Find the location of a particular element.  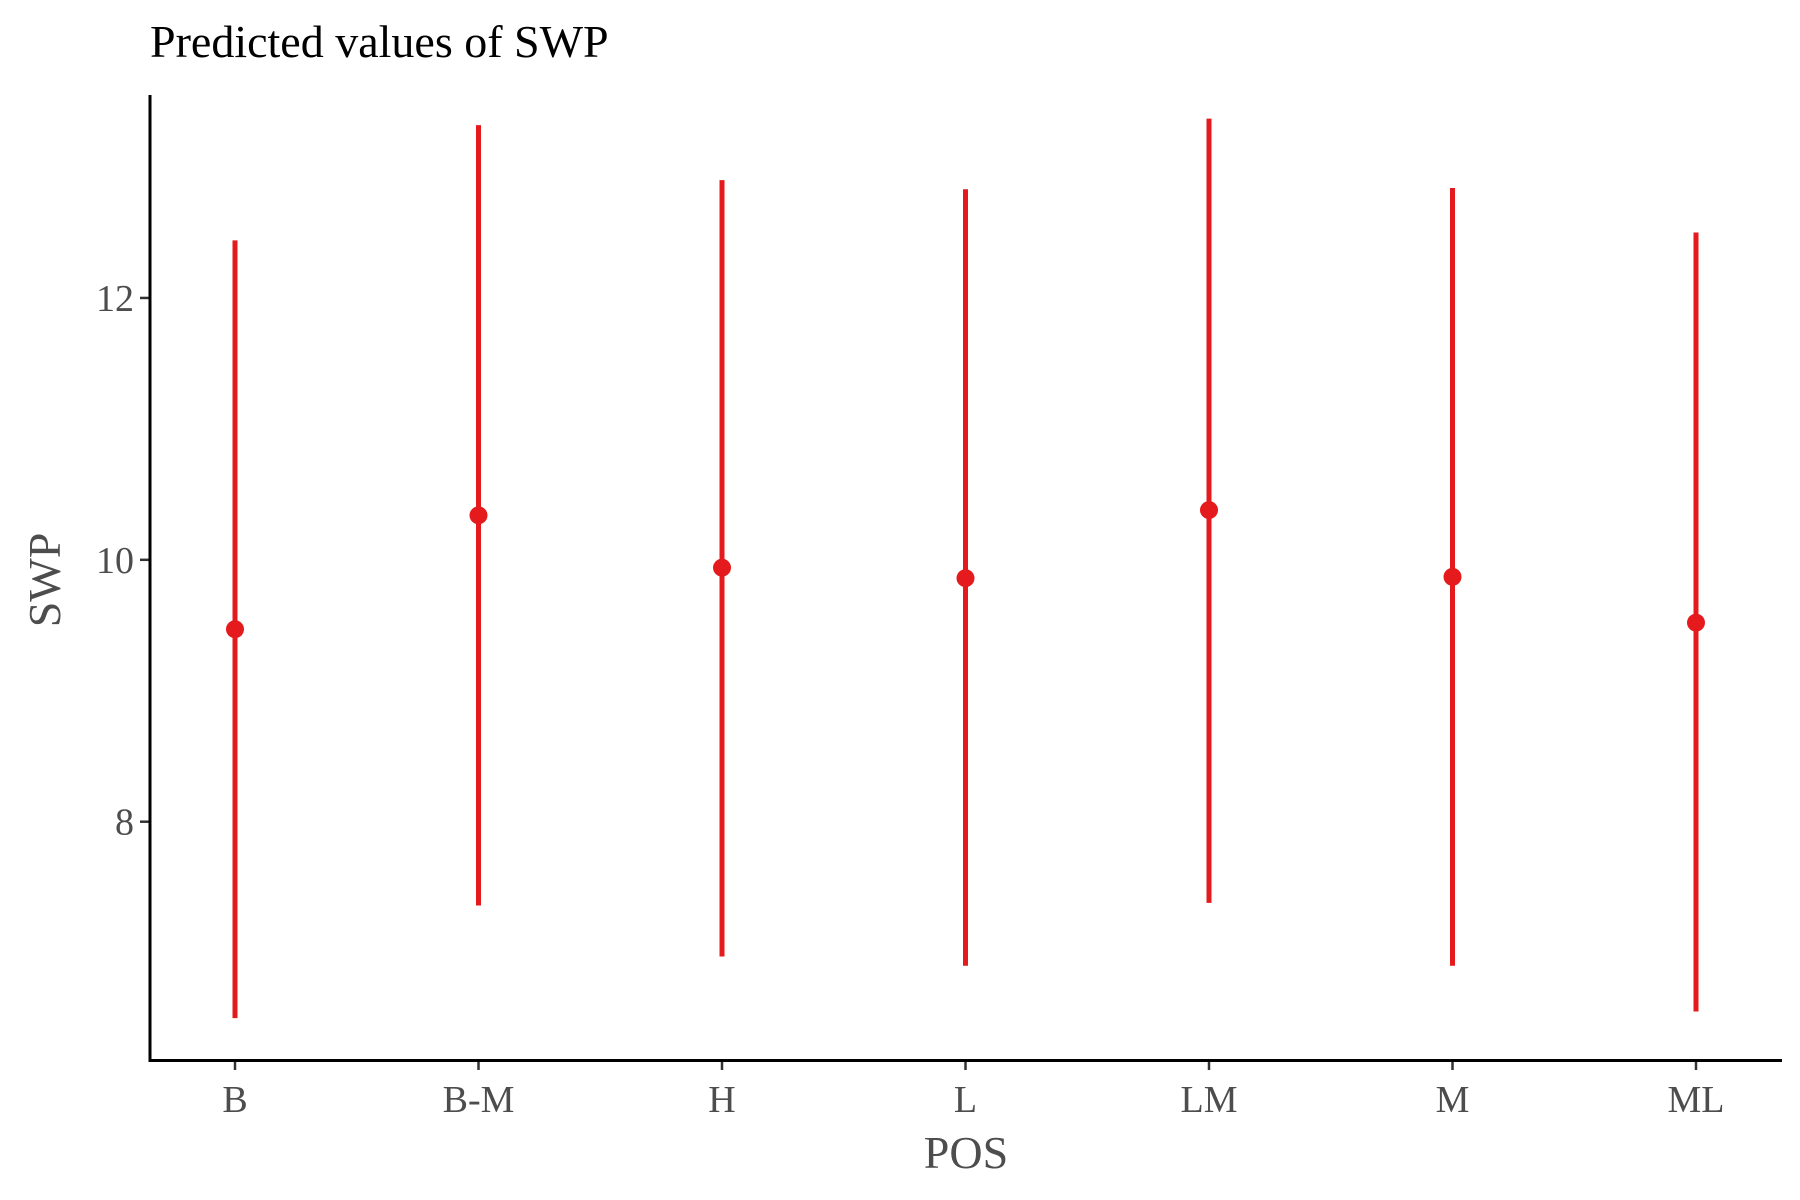

chart-title: Predicted values of SWP is located at coordinates (379, 41).